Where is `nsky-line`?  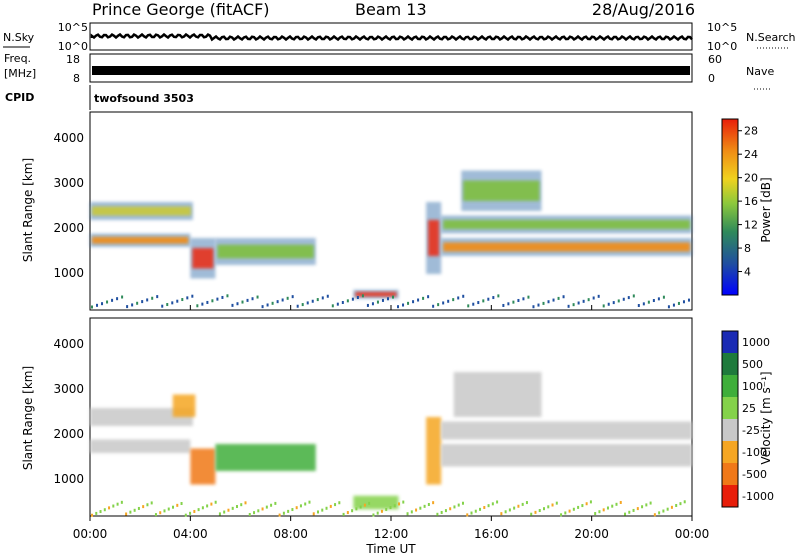 nsky-line is located at coordinates (391, 37).